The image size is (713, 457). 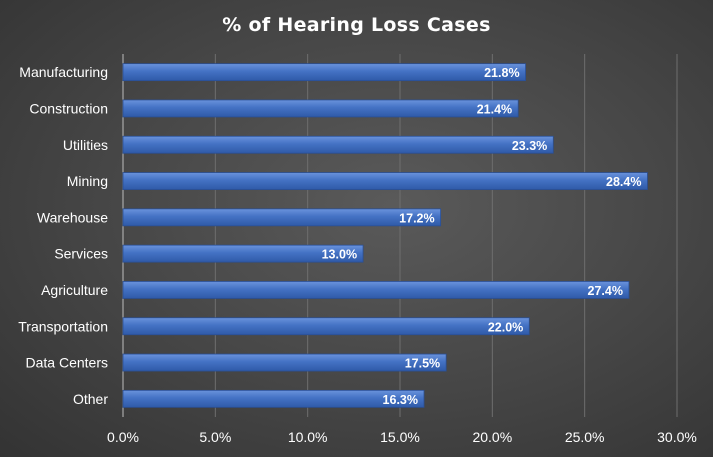 What do you see at coordinates (585, 437) in the screenshot?
I see `x-tick-label: 25.0%` at bounding box center [585, 437].